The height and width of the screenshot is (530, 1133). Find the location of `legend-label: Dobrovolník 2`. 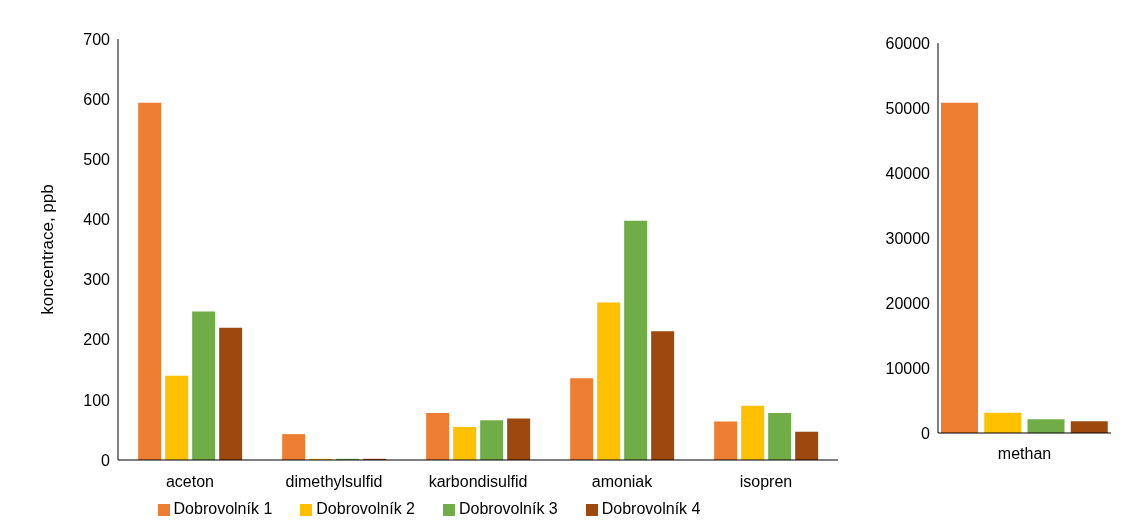

legend-label: Dobrovolník 2 is located at coordinates (365, 508).